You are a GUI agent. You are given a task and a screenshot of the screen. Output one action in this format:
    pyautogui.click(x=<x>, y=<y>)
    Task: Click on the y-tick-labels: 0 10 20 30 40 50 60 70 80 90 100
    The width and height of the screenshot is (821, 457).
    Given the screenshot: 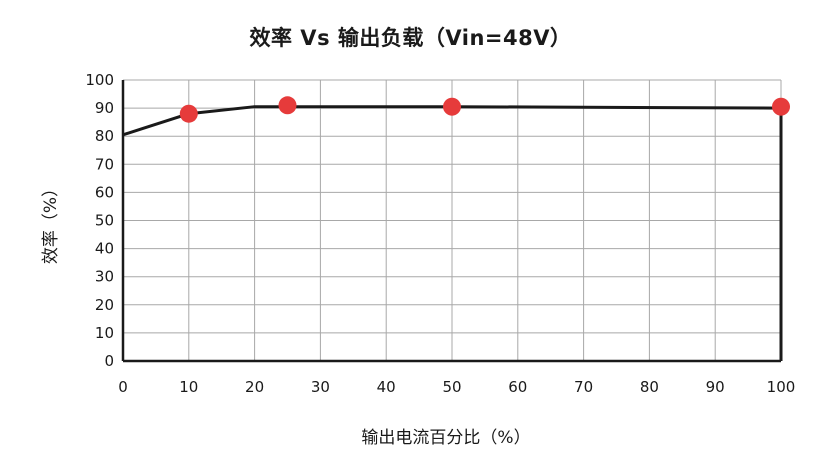 What is the action you would take?
    pyautogui.click(x=99, y=220)
    